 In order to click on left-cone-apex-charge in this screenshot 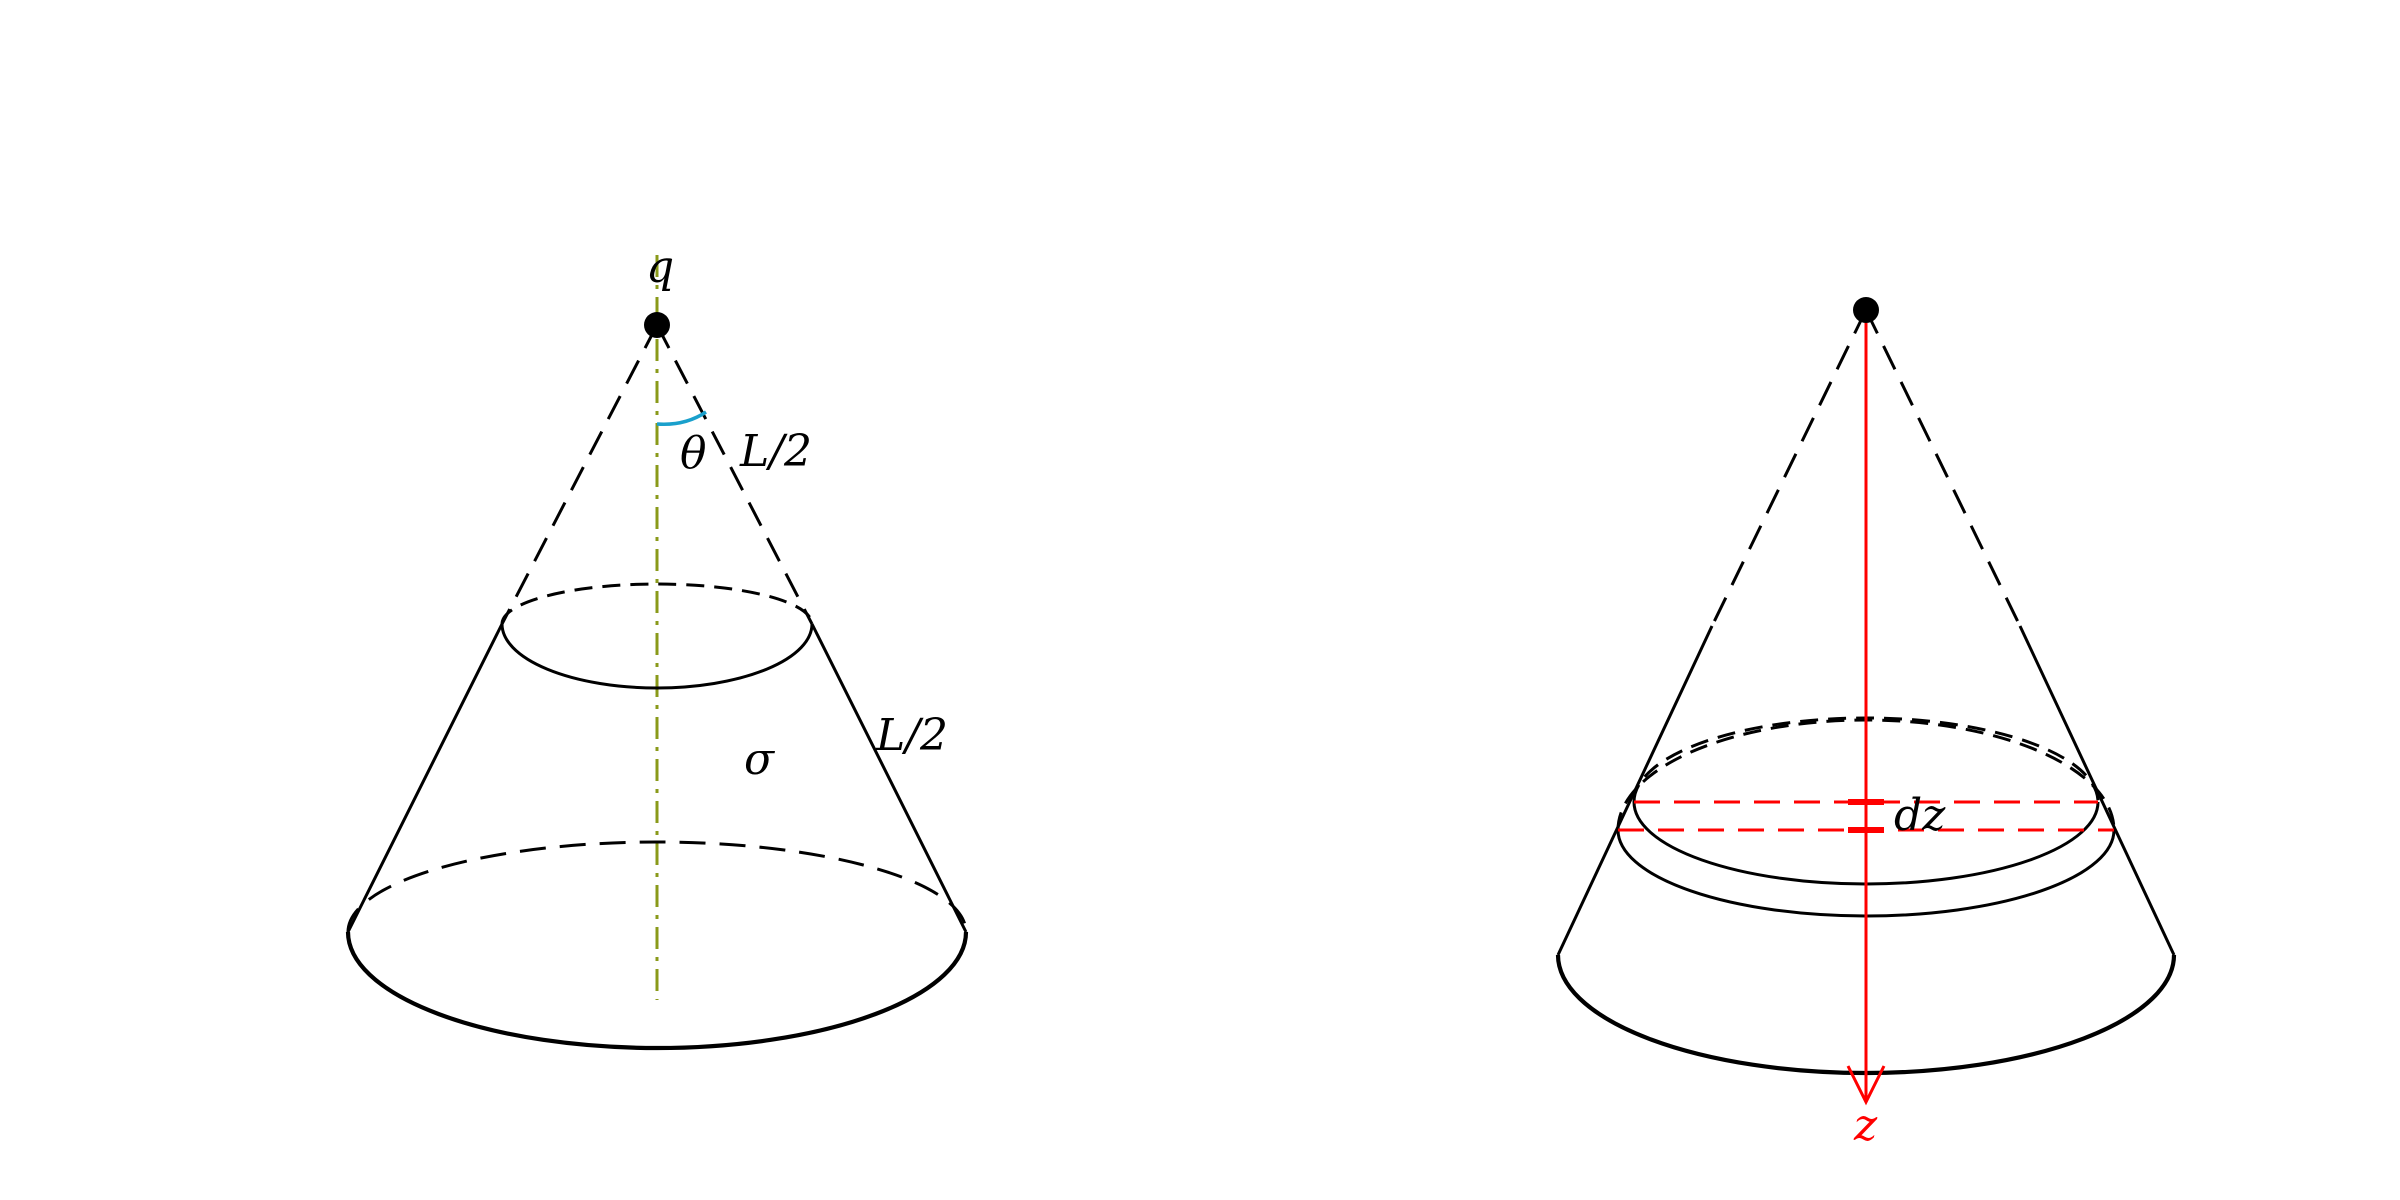, I will do `click(657, 325)`.